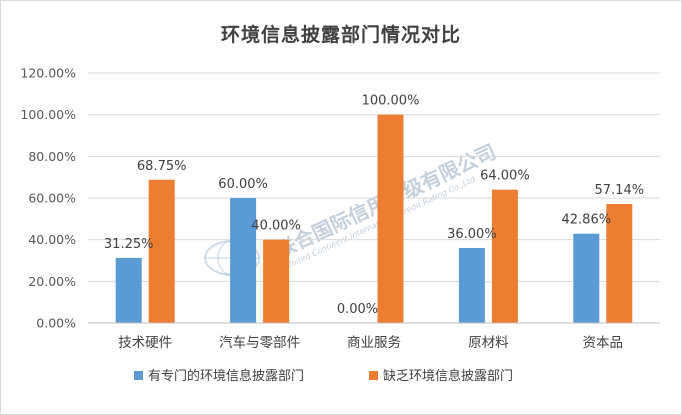 The image size is (682, 415). What do you see at coordinates (52, 198) in the screenshot?
I see `y-tick-label: 60.00%` at bounding box center [52, 198].